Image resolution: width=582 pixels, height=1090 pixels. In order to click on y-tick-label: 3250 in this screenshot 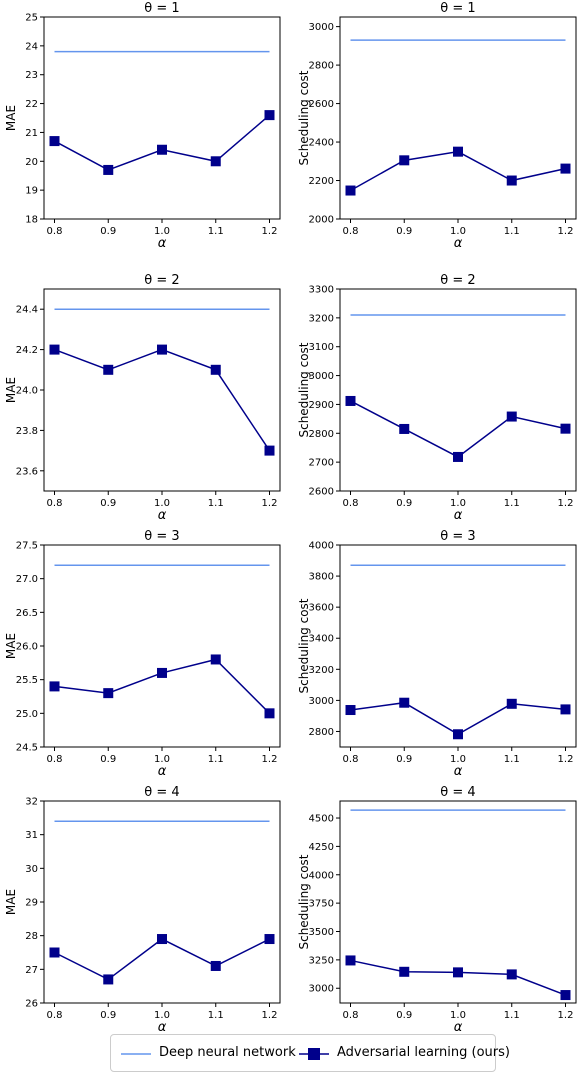, I will do `click(321, 960)`.